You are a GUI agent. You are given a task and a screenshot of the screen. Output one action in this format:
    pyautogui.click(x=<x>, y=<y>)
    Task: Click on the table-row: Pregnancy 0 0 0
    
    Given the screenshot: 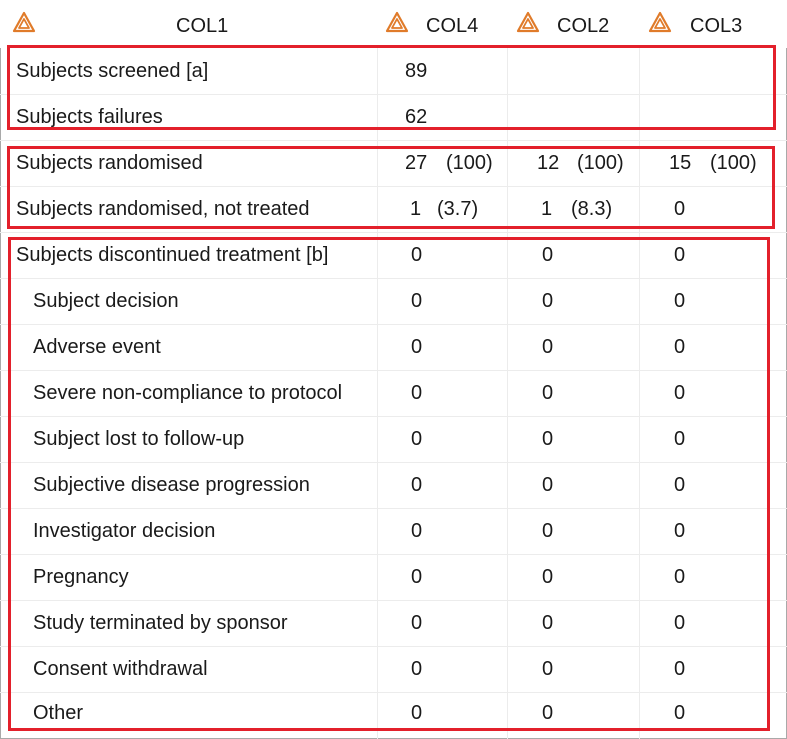 What is the action you would take?
    pyautogui.click(x=393, y=577)
    